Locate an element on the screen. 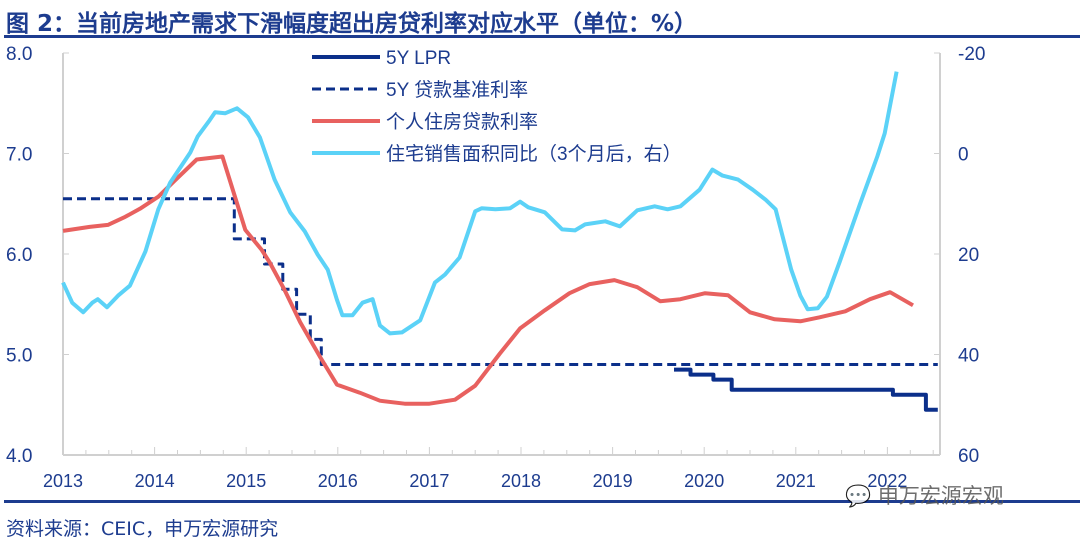 The image size is (1080, 547). right-tick-label: 0 is located at coordinates (963, 155).